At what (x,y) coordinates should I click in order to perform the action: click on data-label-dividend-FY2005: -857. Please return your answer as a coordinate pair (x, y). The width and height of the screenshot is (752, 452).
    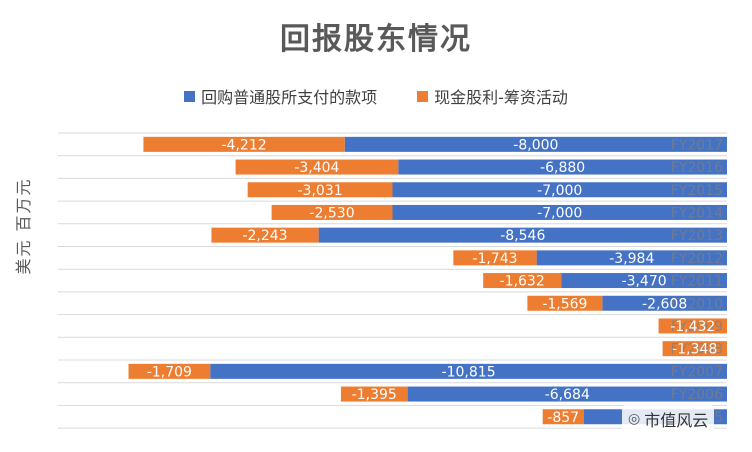
    Looking at the image, I should click on (563, 418).